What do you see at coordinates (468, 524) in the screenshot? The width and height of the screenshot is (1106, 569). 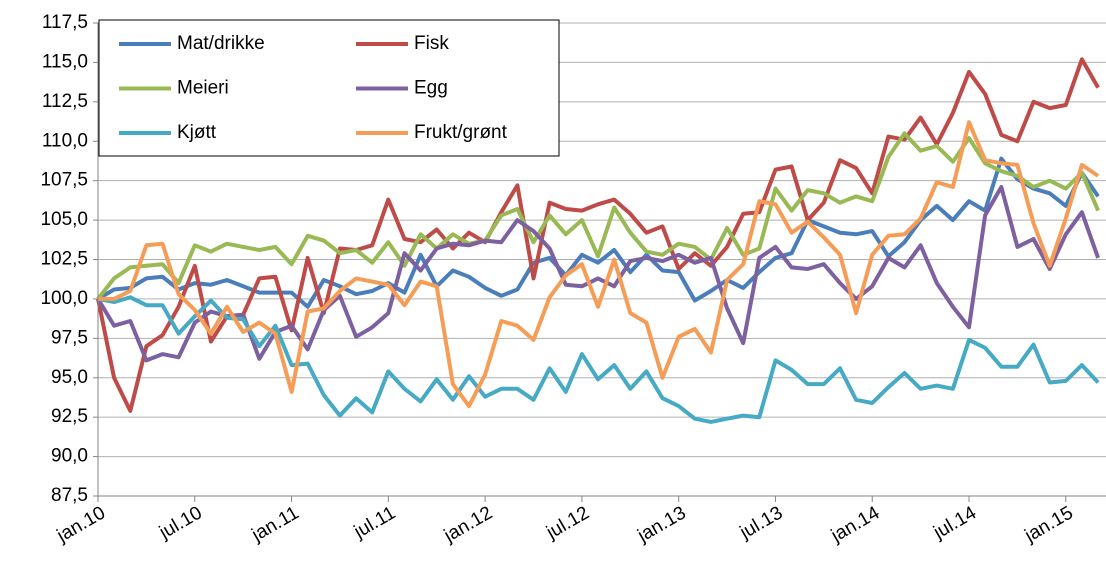 I see `x-tick-label: jan.12` at bounding box center [468, 524].